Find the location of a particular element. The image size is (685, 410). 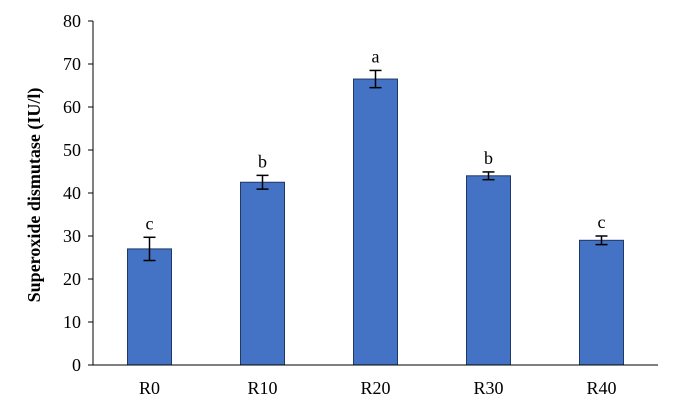

y-tick-label: 50 is located at coordinates (72, 150).